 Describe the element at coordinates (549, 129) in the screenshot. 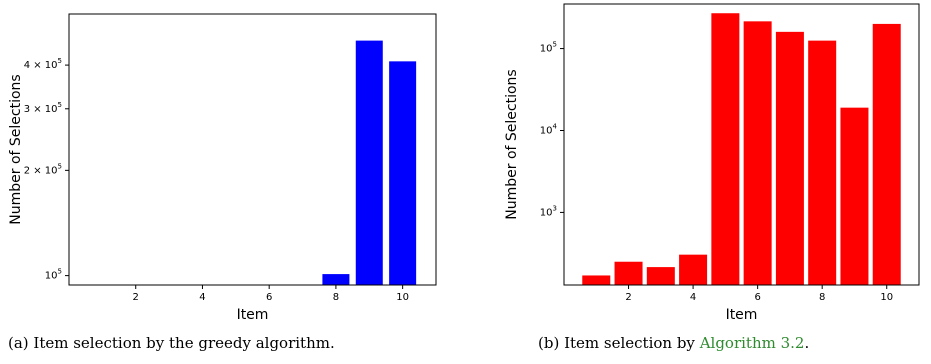

I see `y-tick-label: 10⁴` at that location.